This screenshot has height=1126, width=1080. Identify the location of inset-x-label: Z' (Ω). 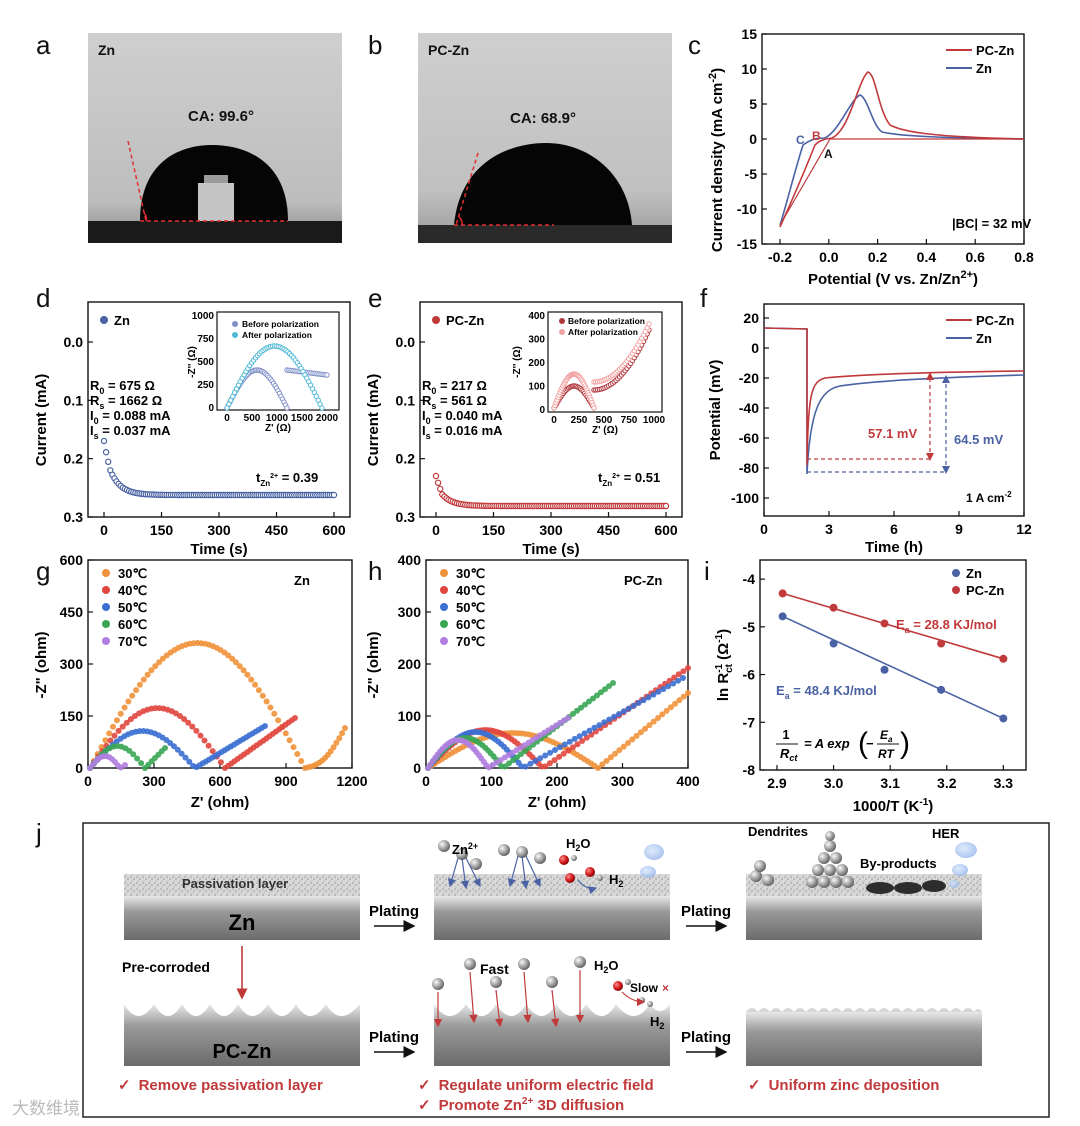
(605, 430).